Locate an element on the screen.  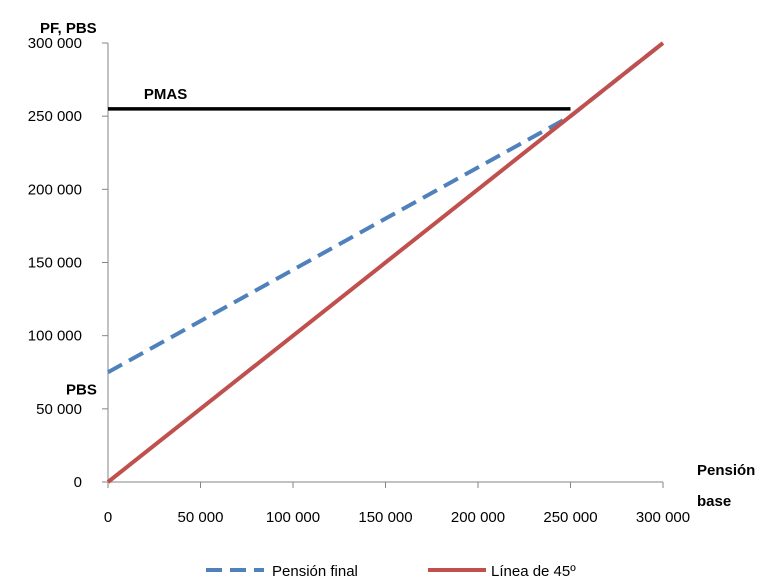
y-tick-label: 200 000 is located at coordinates (55, 189).